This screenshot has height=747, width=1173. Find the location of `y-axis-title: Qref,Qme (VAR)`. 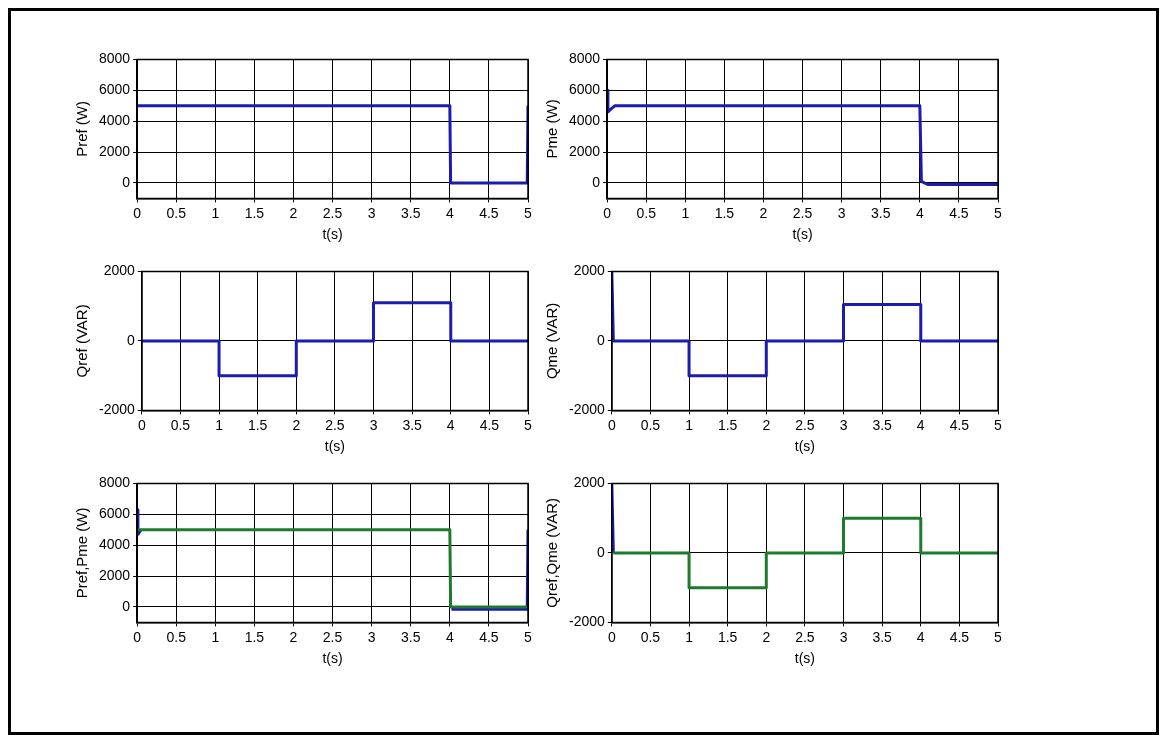

y-axis-title: Qref,Qme (VAR) is located at coordinates (552, 553).